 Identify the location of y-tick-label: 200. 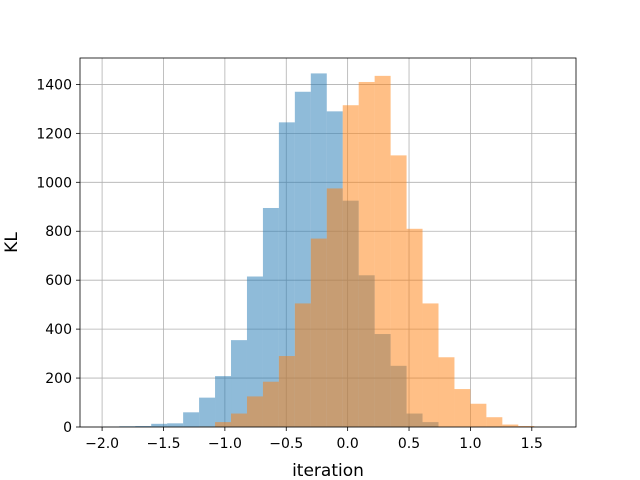
(58, 379).